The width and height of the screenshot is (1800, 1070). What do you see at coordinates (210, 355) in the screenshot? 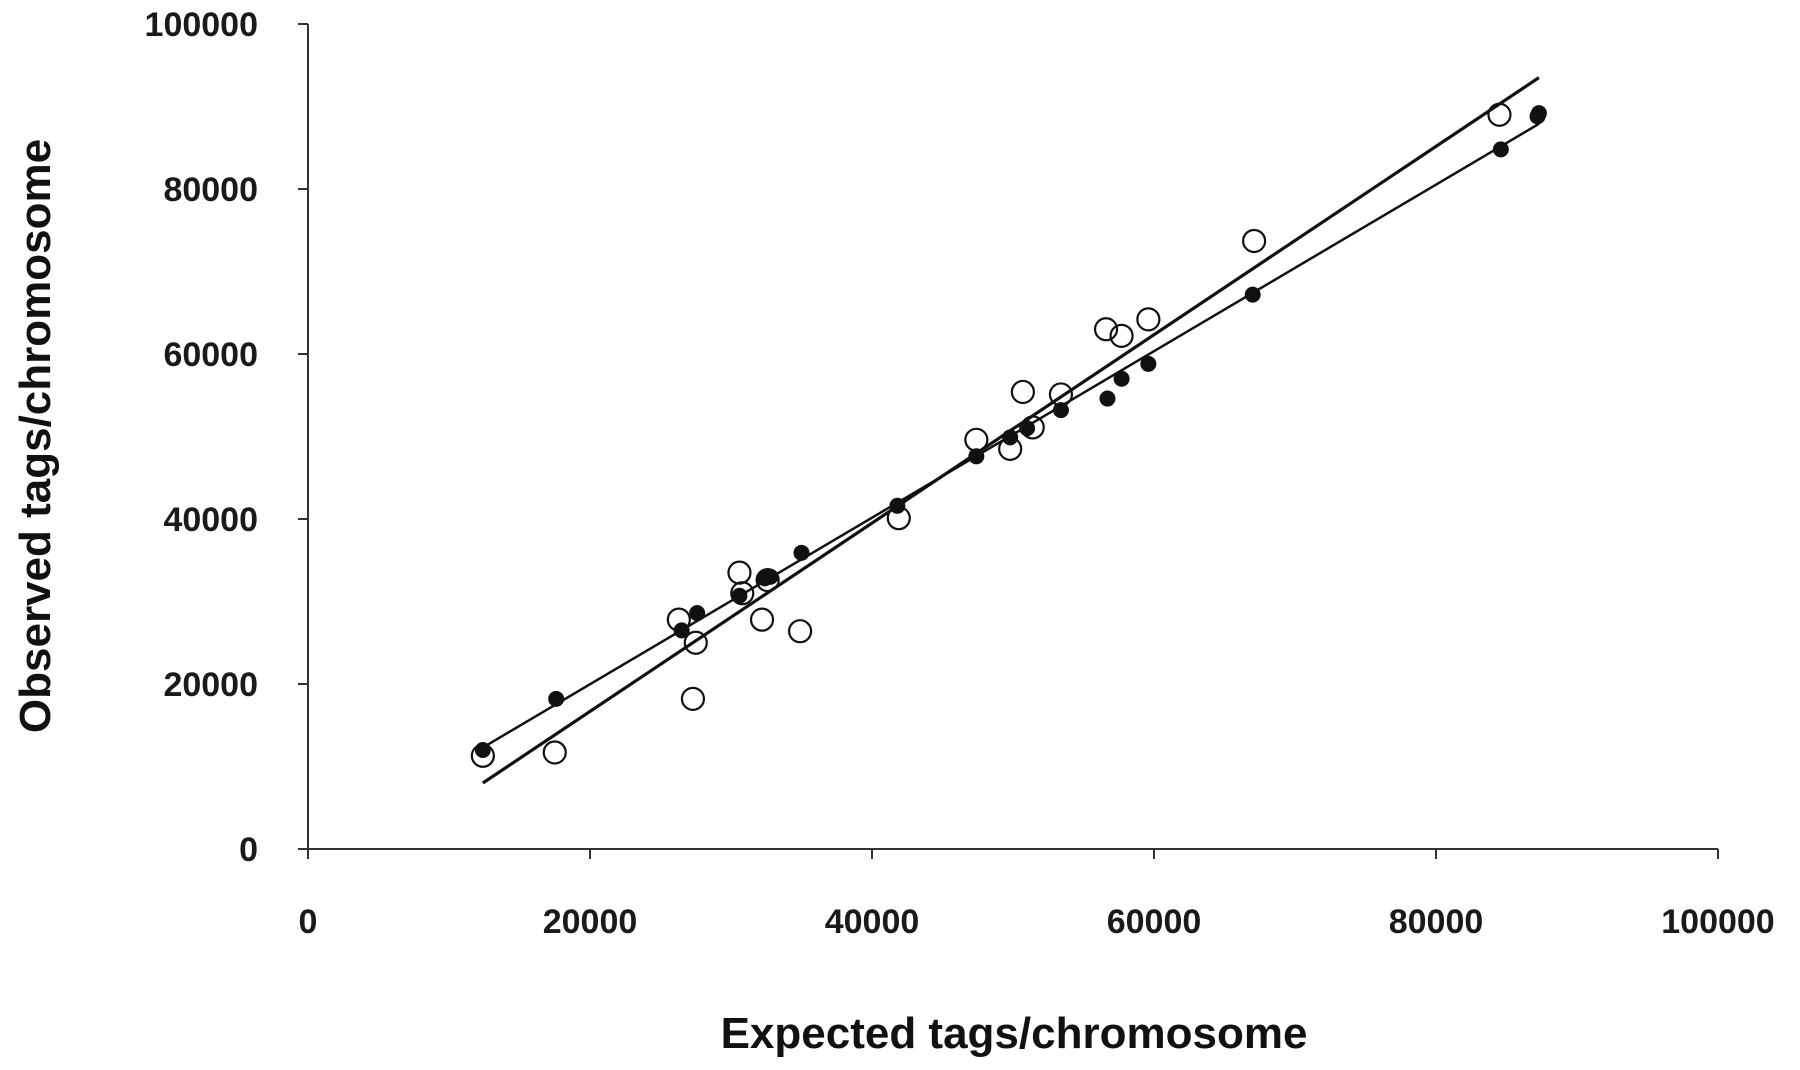
I see `y-tick-label: 60000` at bounding box center [210, 355].